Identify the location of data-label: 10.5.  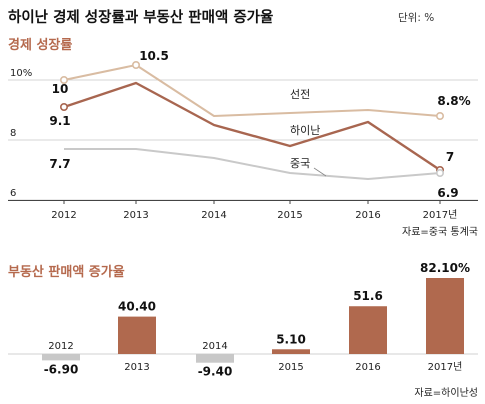
(154, 56).